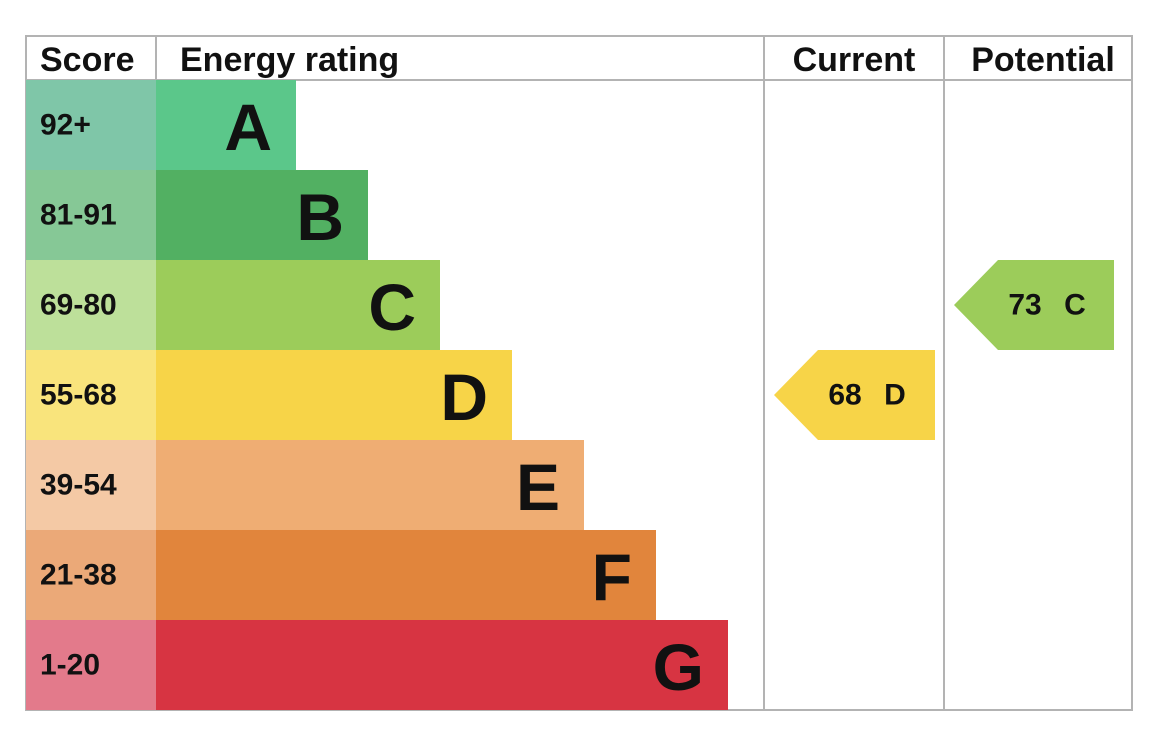 This screenshot has height=736, width=1162. I want to click on rating-letter: D, so click(464, 397).